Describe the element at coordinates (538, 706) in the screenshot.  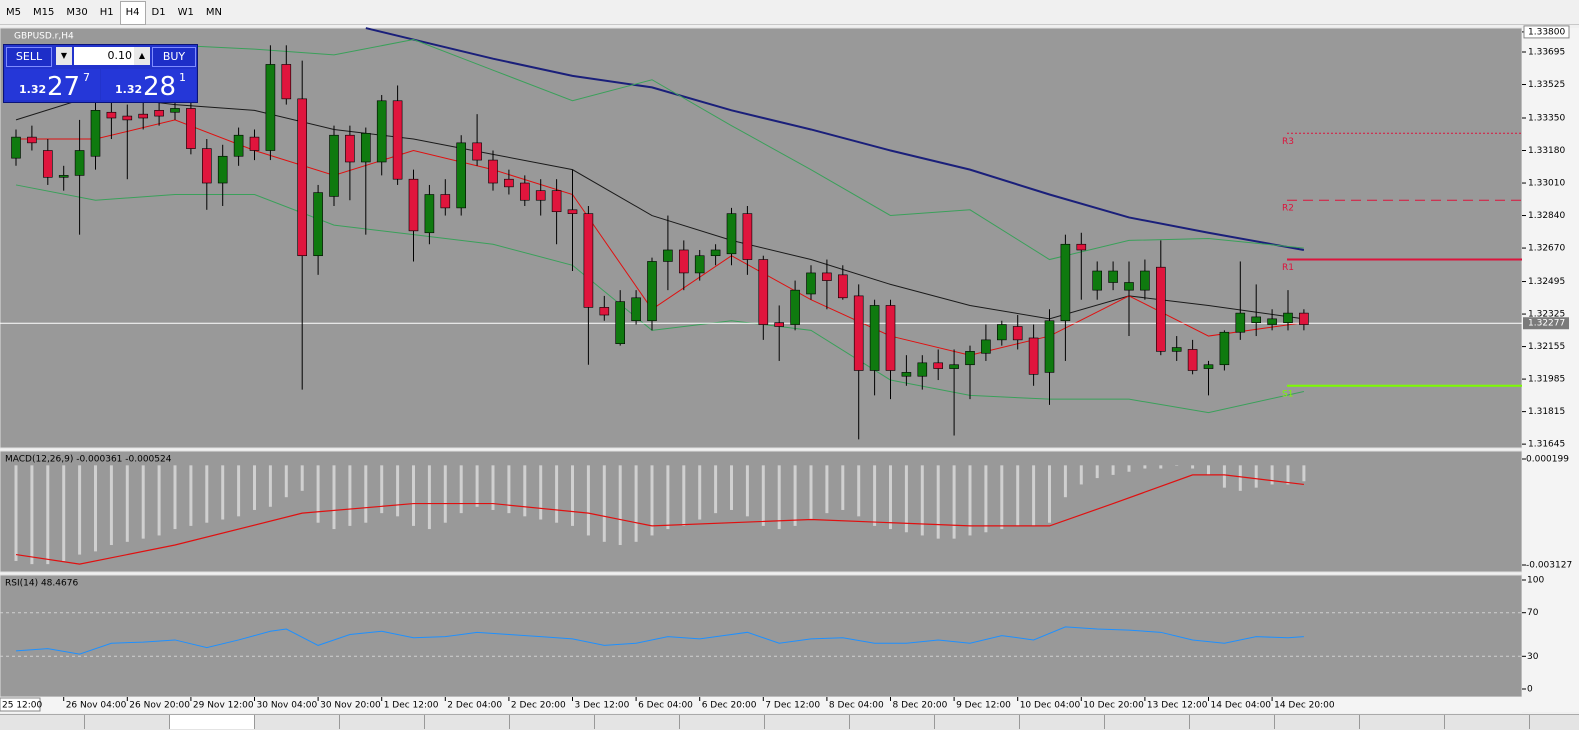
I see `time-label: 2 Dec 20:00` at that location.